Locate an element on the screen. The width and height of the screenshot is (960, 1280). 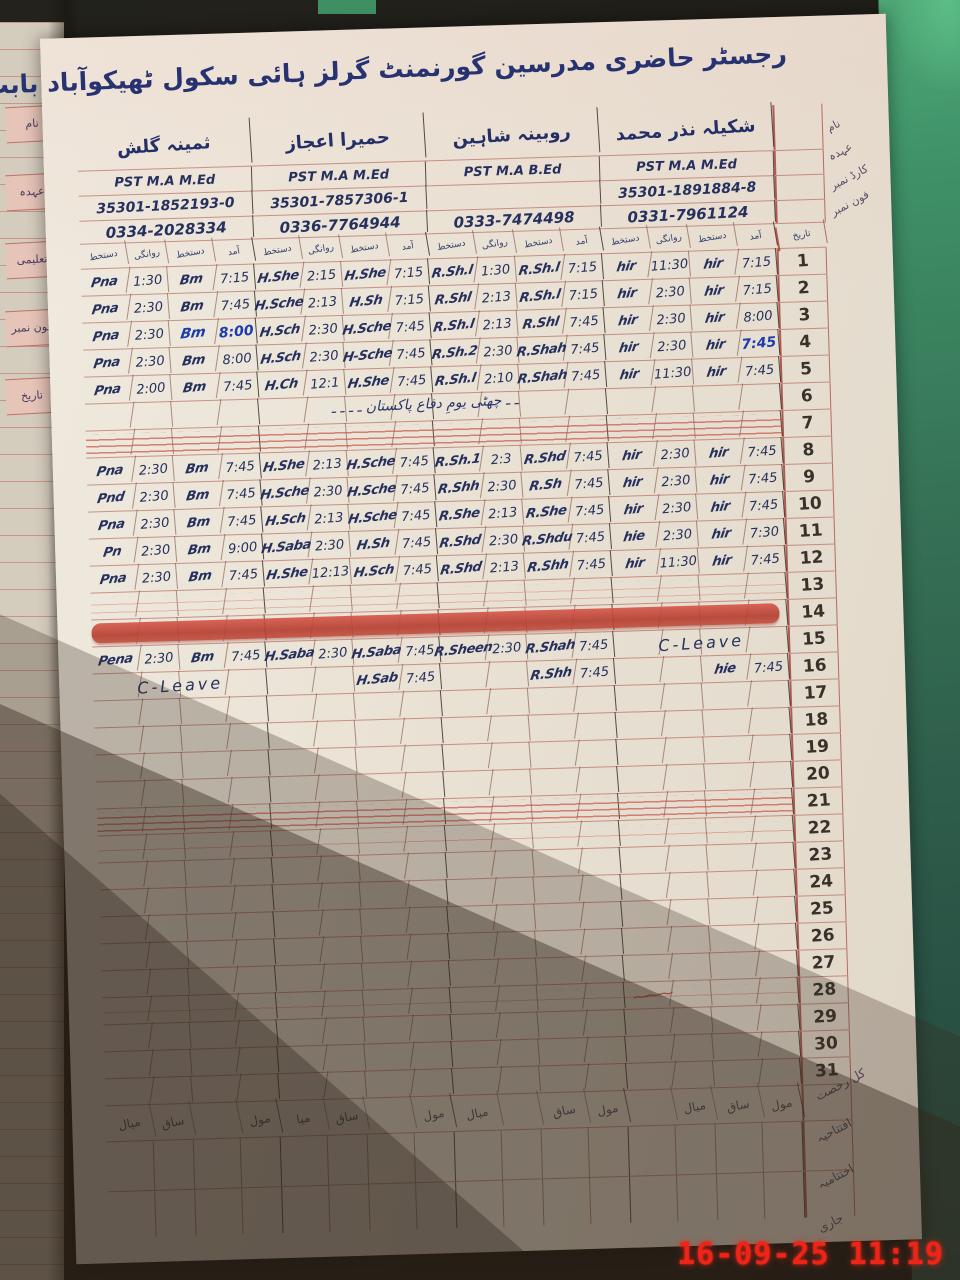
column-header: آمد is located at coordinates (234, 252).